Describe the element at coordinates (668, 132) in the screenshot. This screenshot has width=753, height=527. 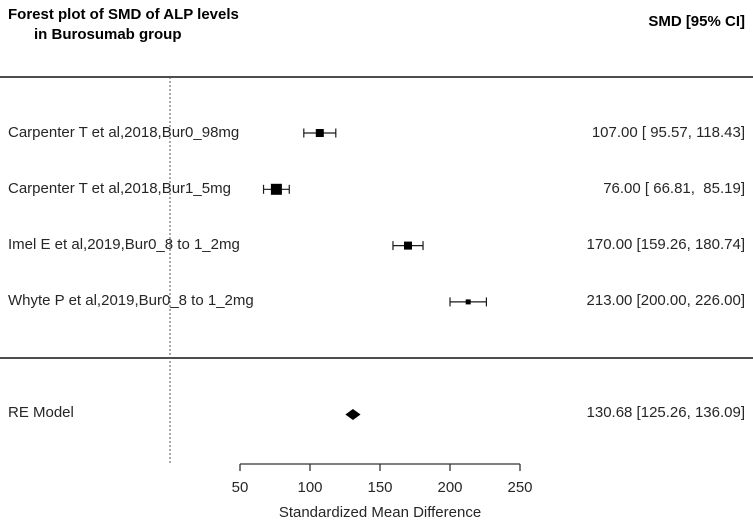
I see `study-estimate: 107.00 [ 95.57, 118.43]` at that location.